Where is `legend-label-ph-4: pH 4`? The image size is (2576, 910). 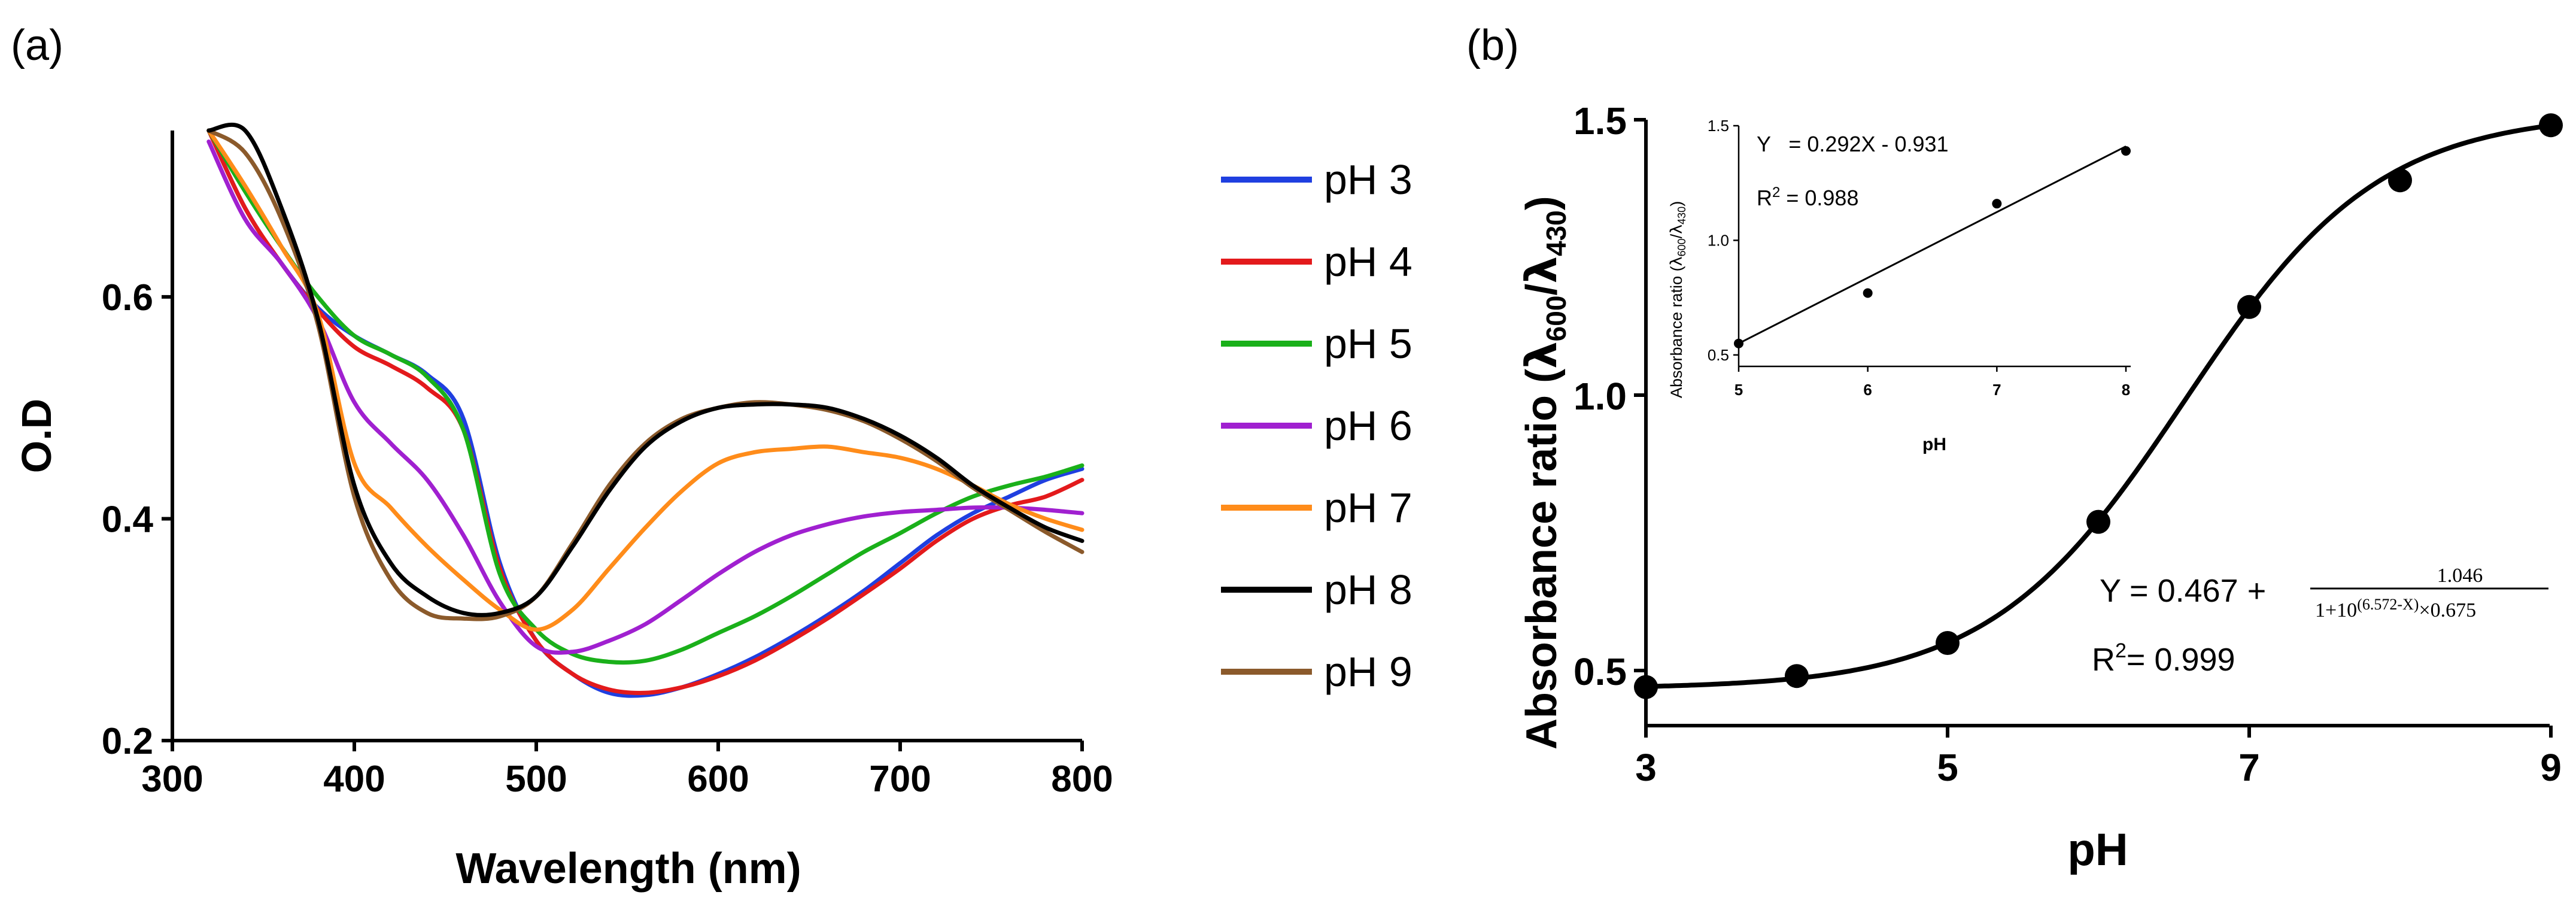 legend-label-ph-4: pH 4 is located at coordinates (1368, 261).